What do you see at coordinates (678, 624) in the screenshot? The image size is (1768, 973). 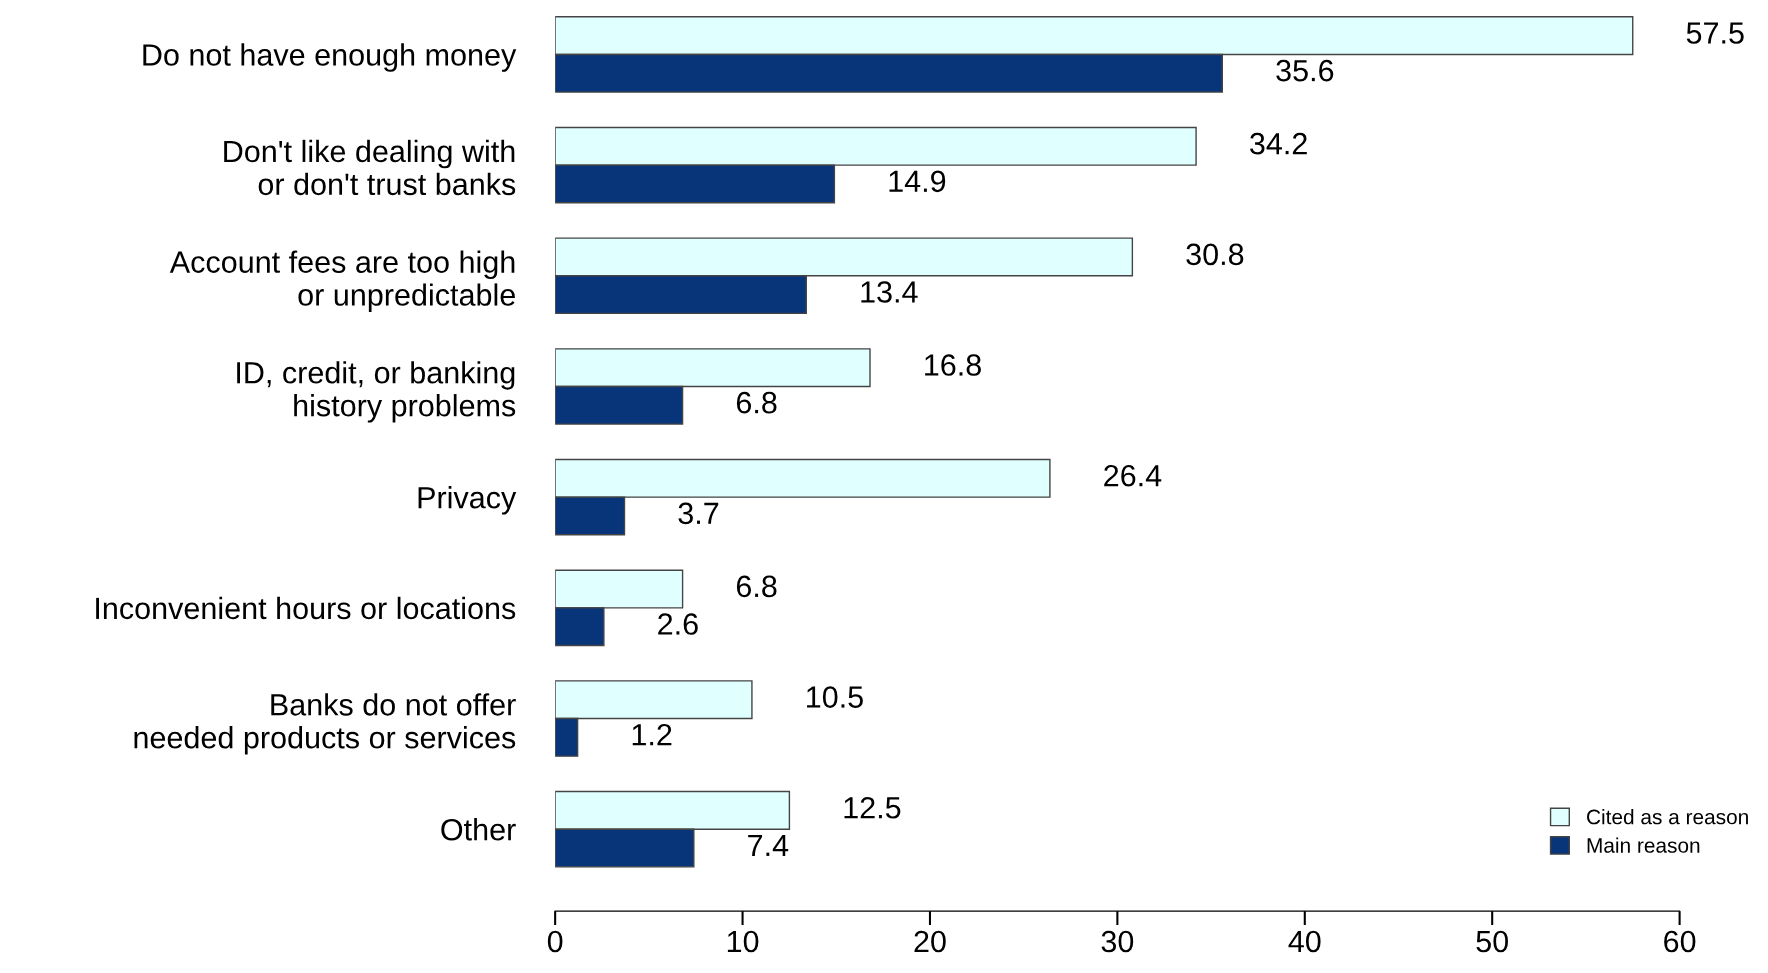 I see `data-label: 2.6` at bounding box center [678, 624].